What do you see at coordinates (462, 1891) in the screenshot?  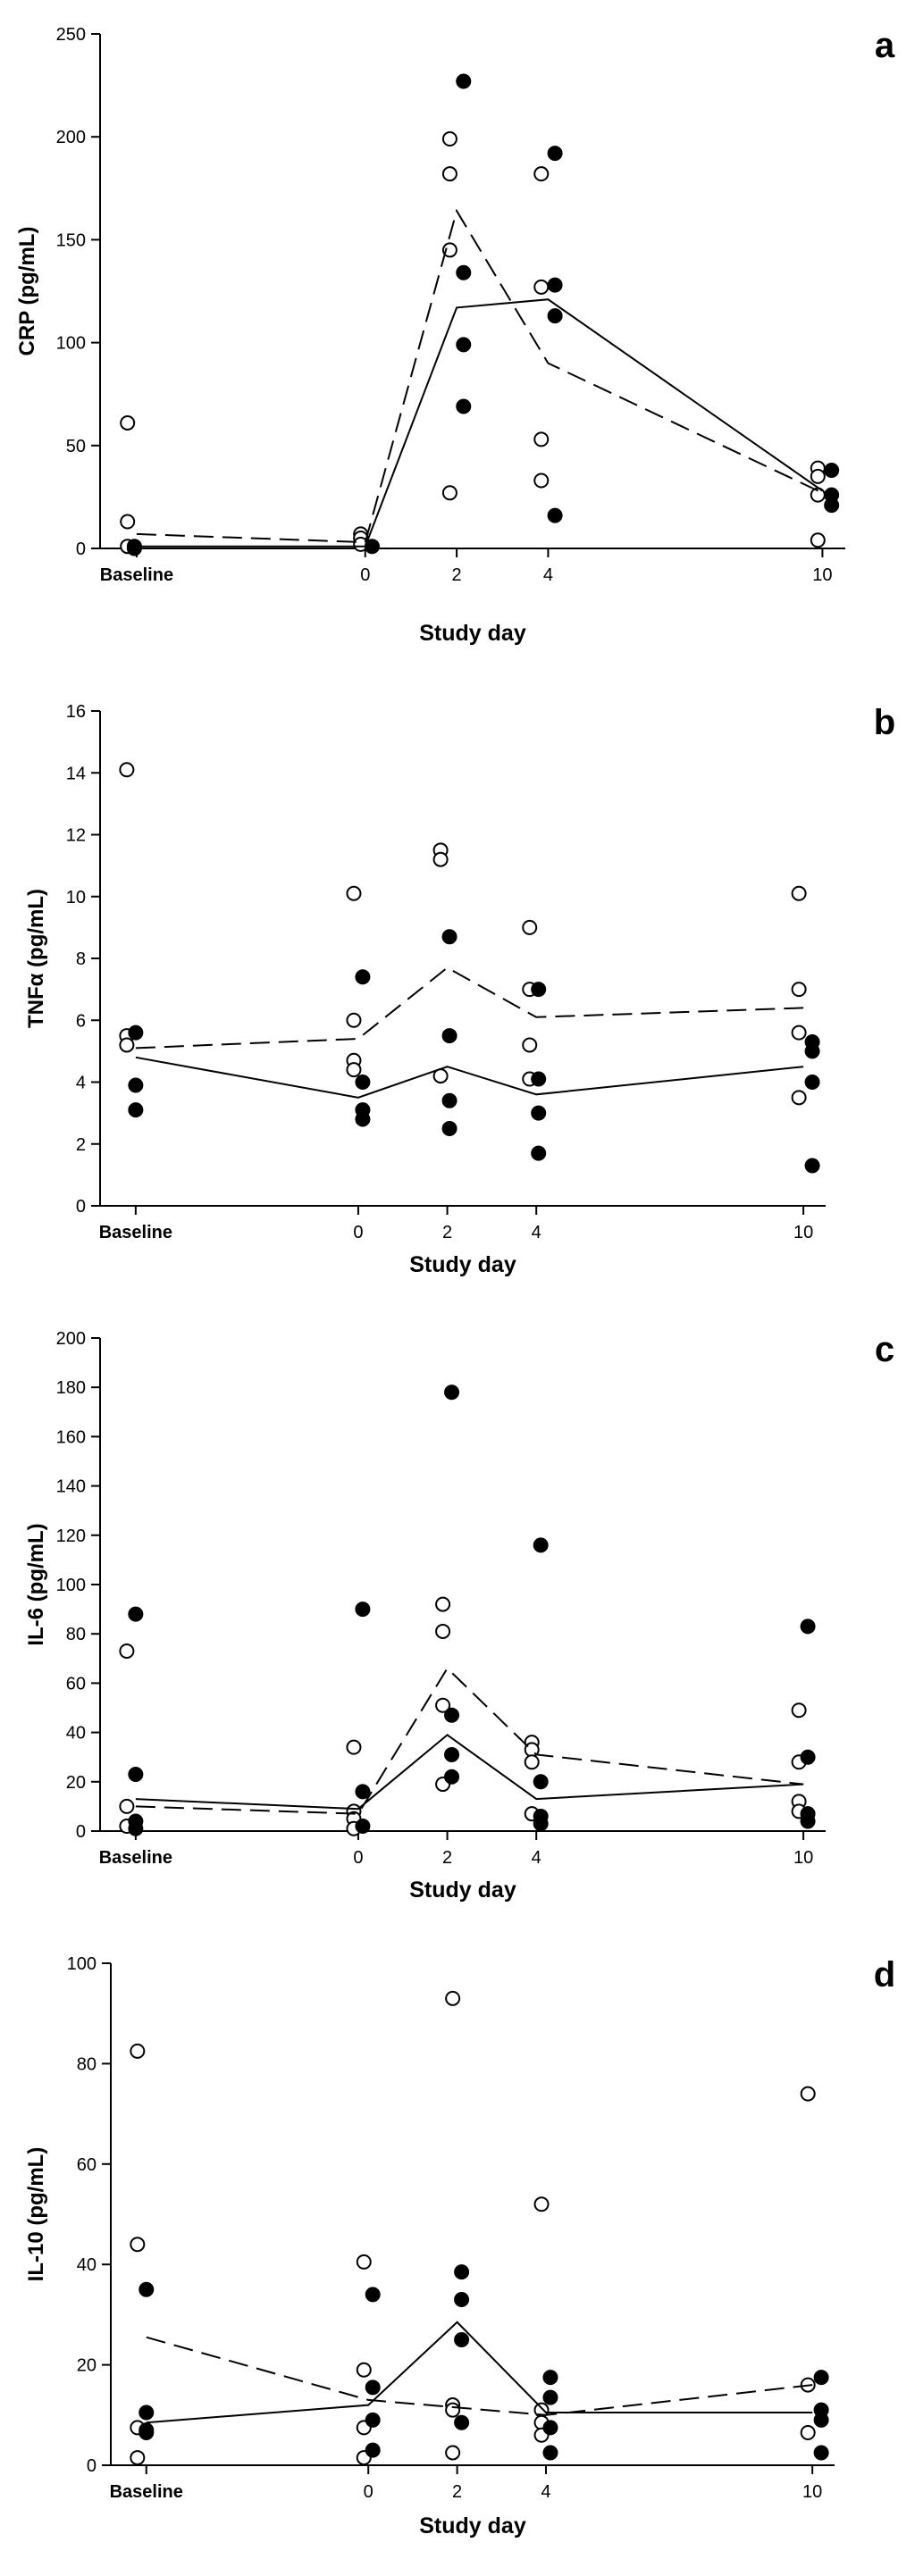 I see `x-axis-label: Study day` at bounding box center [462, 1891].